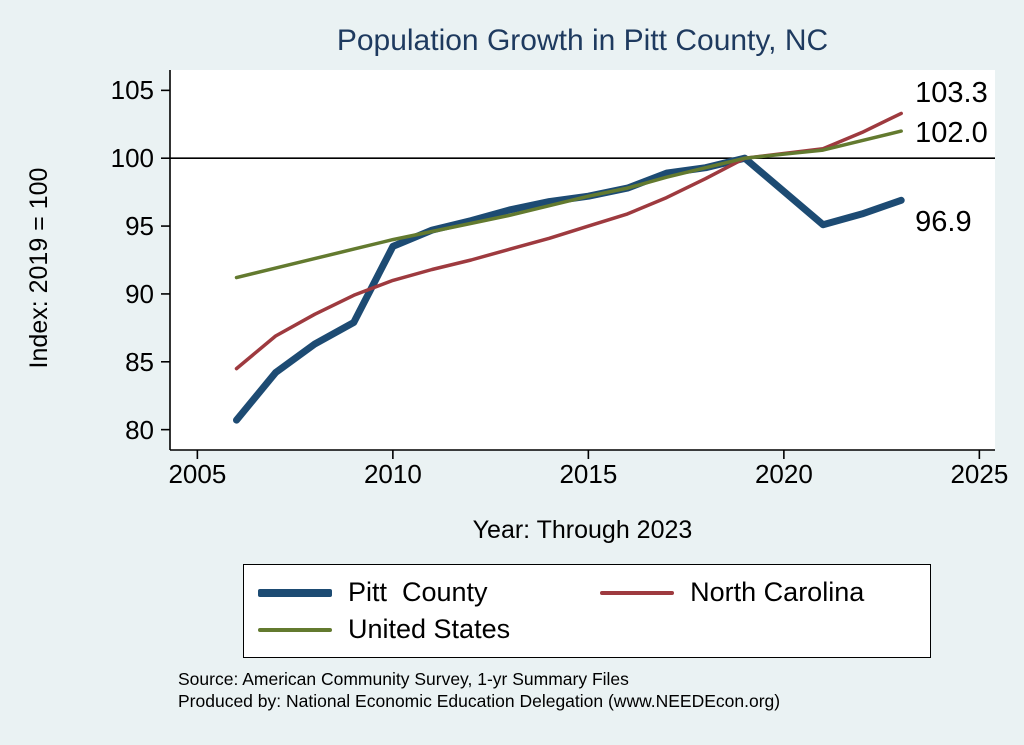 This screenshot has height=745, width=1024. I want to click on legend-swatch-pitt-county, so click(295, 592).